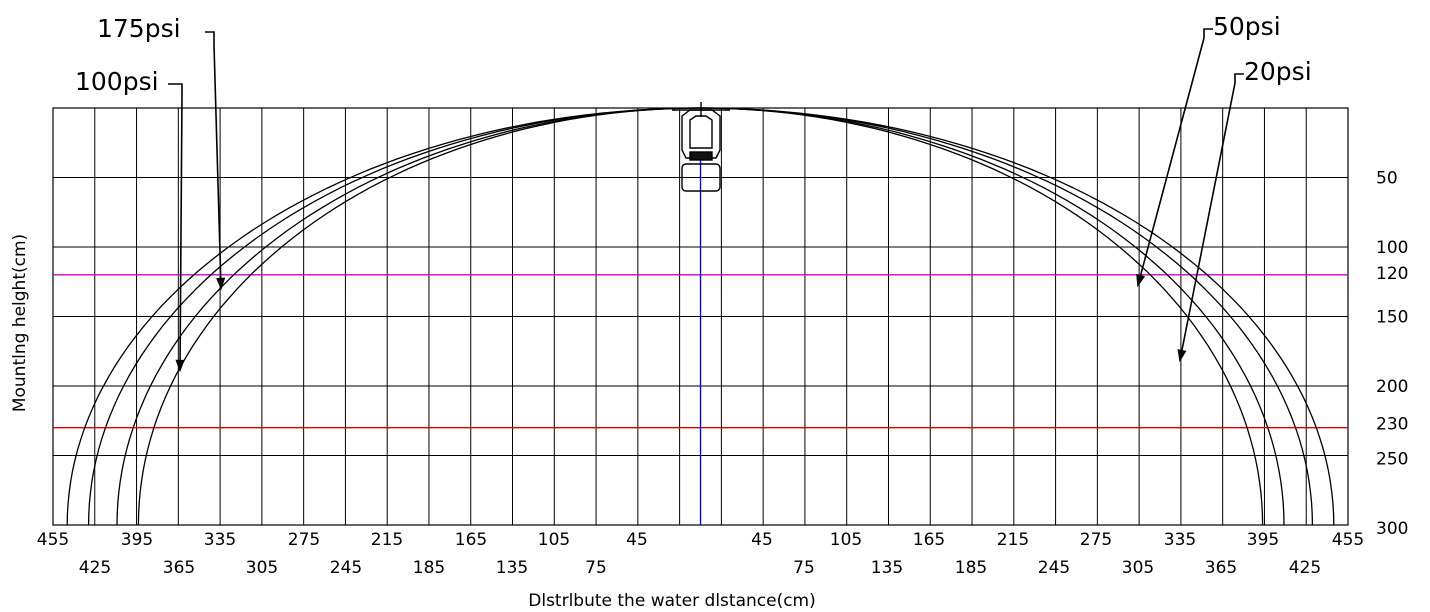 The image size is (1430, 612). What do you see at coordinates (1392, 460) in the screenshot?
I see `y-tick-label: 250` at bounding box center [1392, 460].